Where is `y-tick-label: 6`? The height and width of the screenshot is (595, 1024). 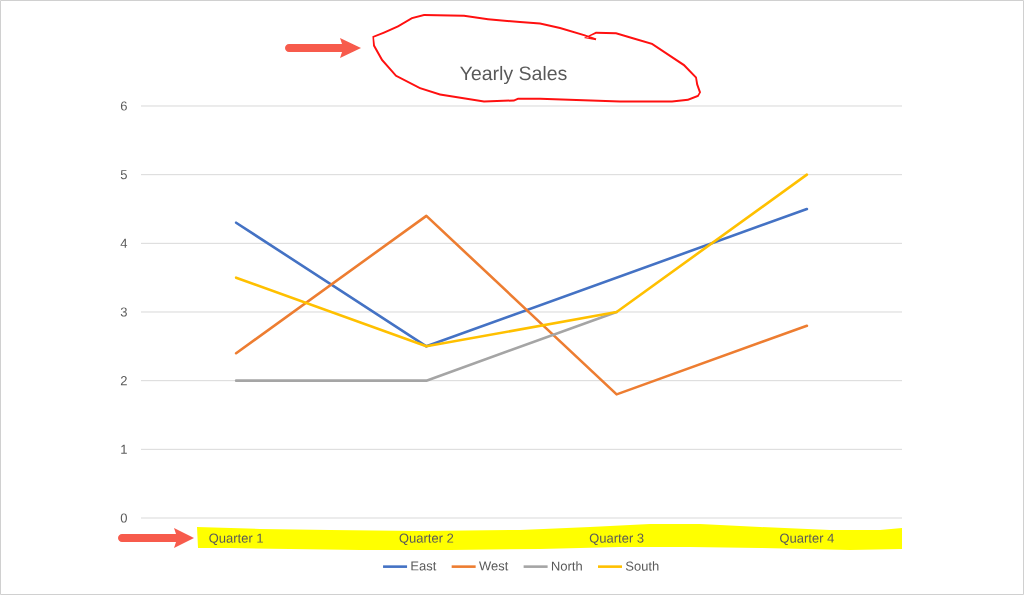
y-tick-label: 6 is located at coordinates (123, 106).